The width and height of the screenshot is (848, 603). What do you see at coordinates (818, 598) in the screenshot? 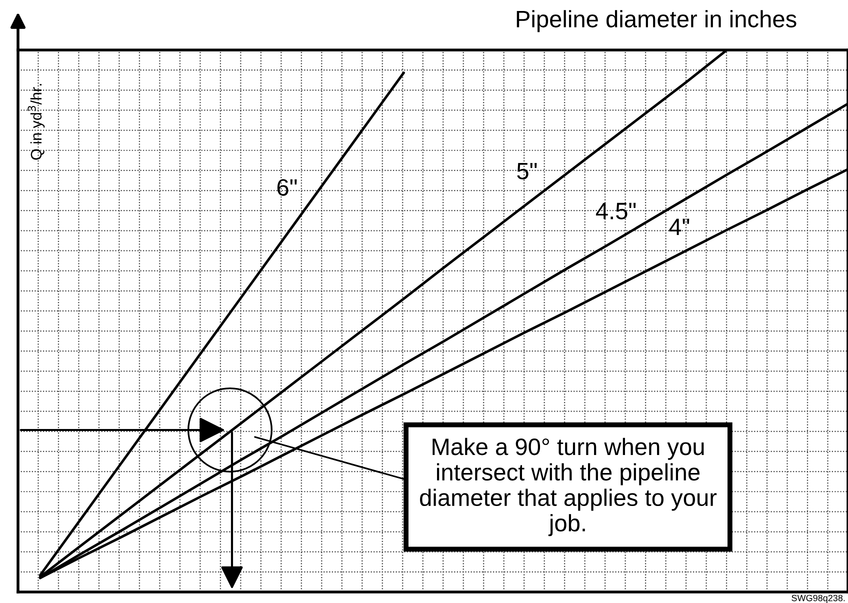
I see `text: SWG98q238.` at bounding box center [818, 598].